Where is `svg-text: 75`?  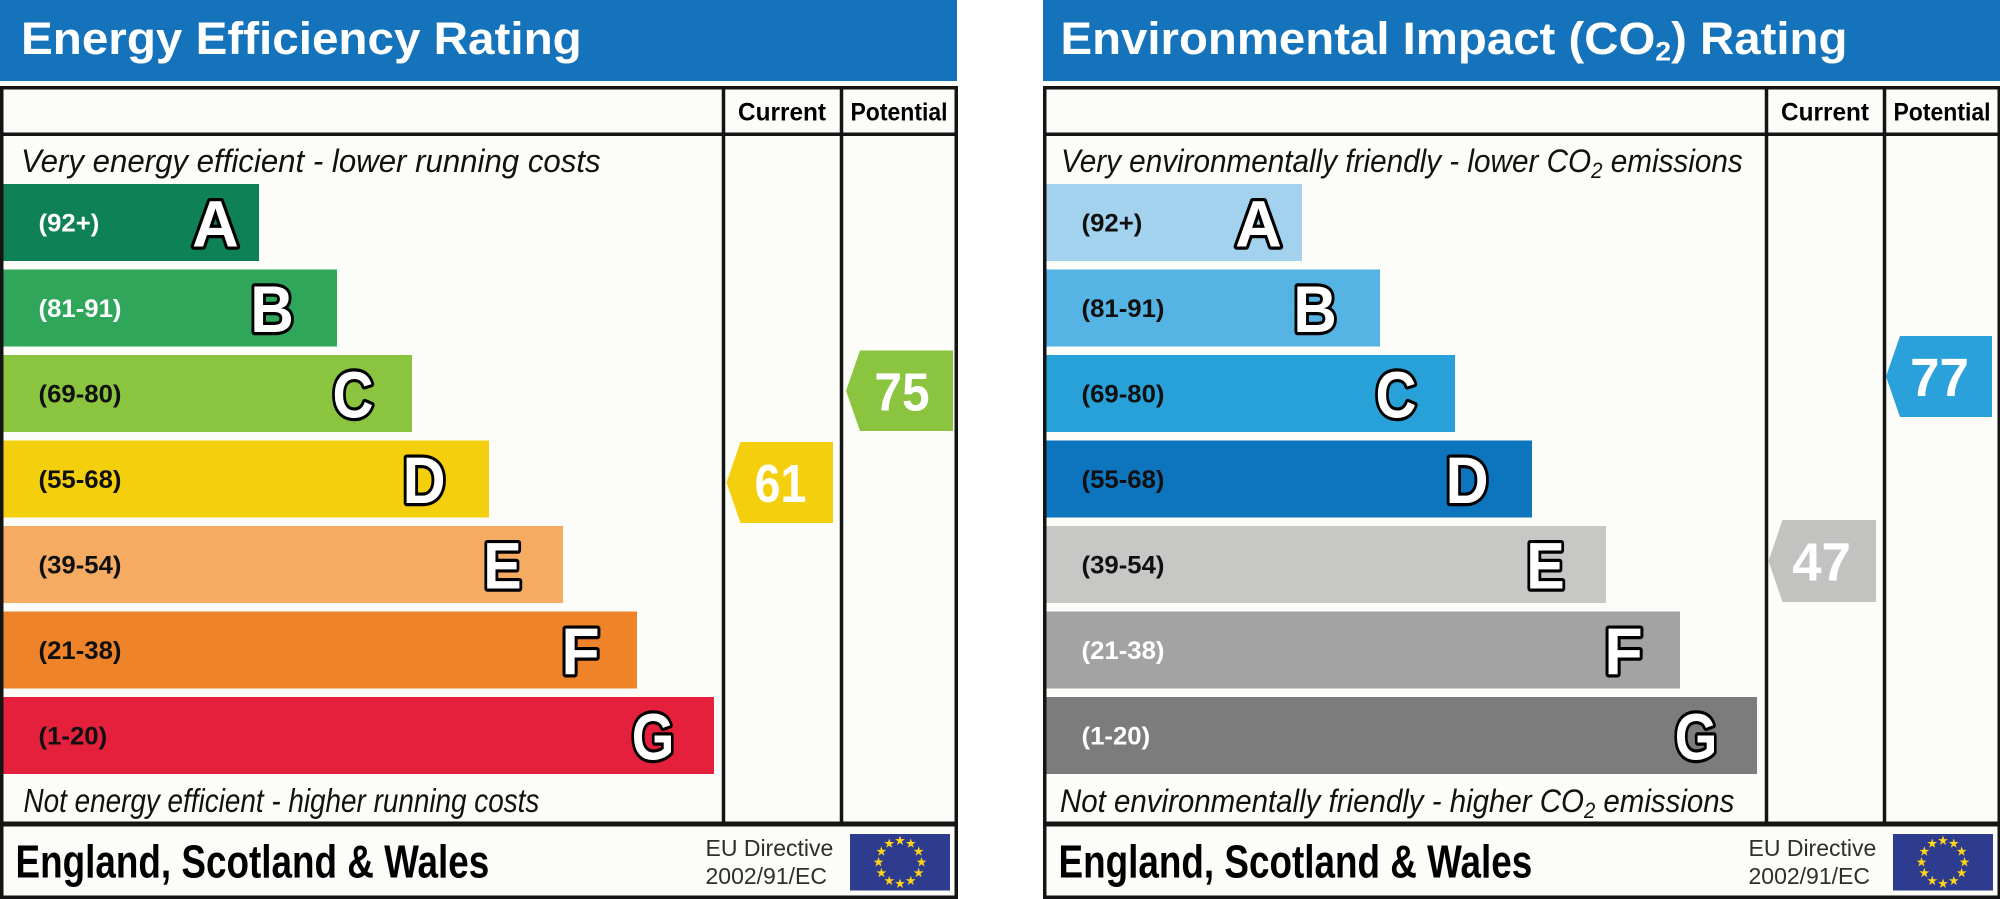 svg-text: 75 is located at coordinates (901, 391).